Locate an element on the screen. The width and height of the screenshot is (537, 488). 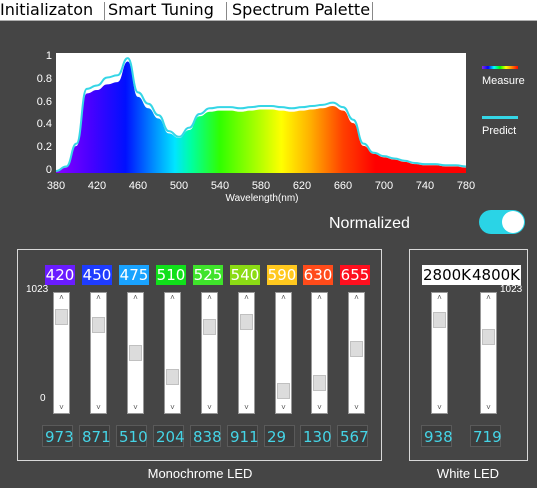
x-tick-label: 660 is located at coordinates (343, 186).